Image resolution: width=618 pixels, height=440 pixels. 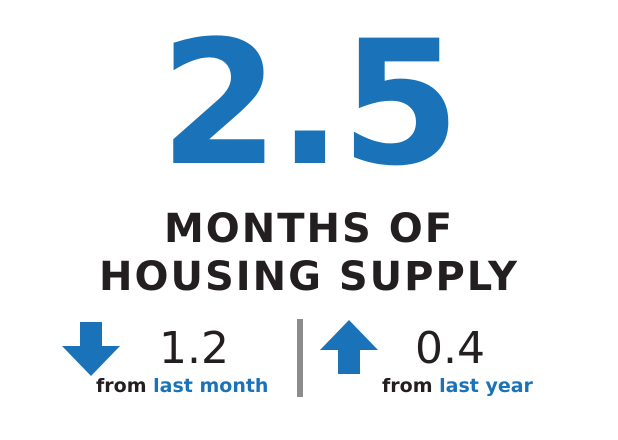 What do you see at coordinates (211, 386) in the screenshot?
I see `monthly-change-caption-highlight: last month` at bounding box center [211, 386].